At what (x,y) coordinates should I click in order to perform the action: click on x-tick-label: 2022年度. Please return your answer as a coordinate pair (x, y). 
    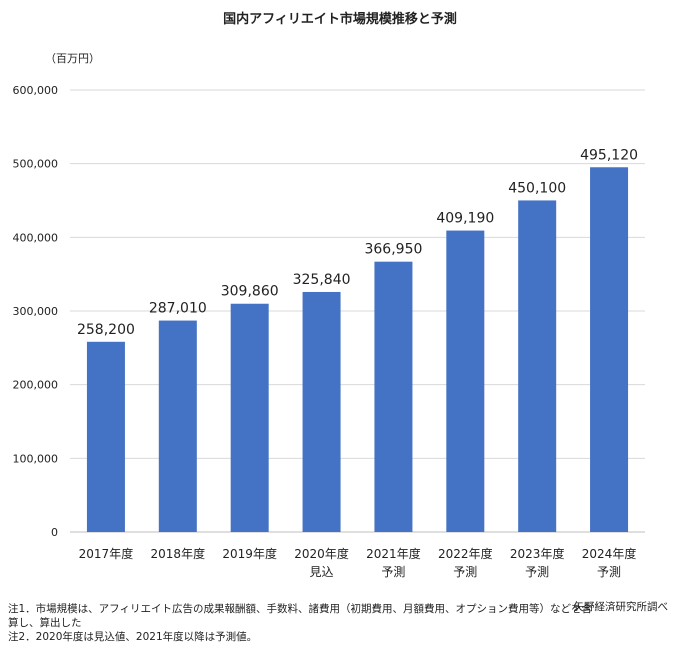
    Looking at the image, I should click on (465, 553).